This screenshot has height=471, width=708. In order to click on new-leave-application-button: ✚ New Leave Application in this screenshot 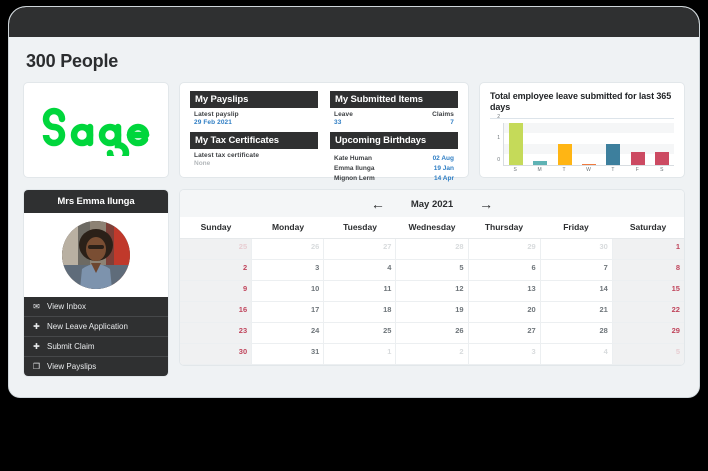, I will do `click(96, 327)`.